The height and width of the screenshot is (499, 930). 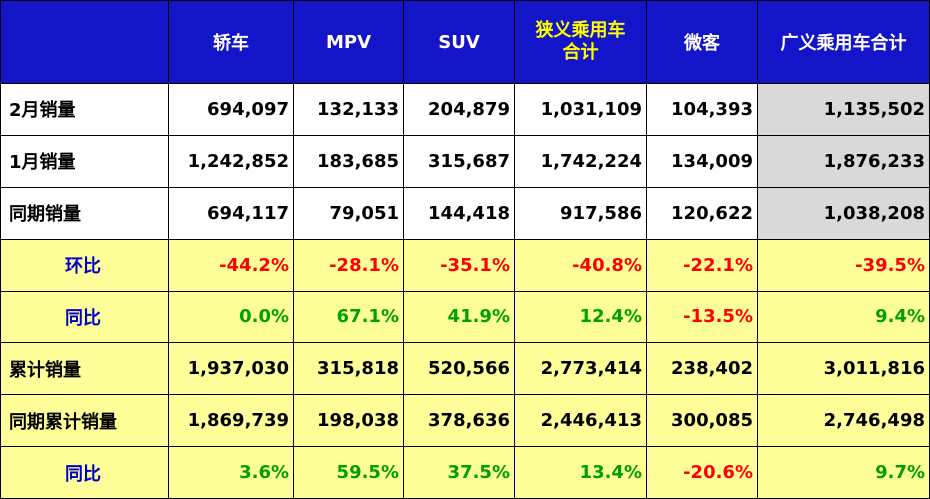 What do you see at coordinates (580, 42) in the screenshot?
I see `column-header: 狭义乘用车合计` at bounding box center [580, 42].